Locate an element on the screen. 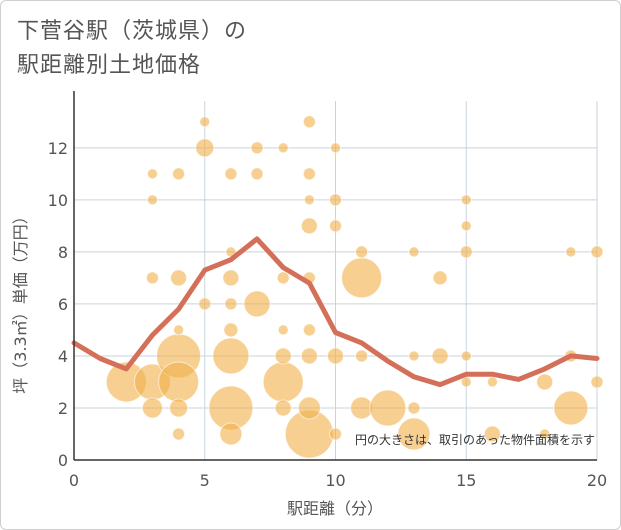 The image size is (621, 530). x-tick-label: 5 is located at coordinates (205, 480).